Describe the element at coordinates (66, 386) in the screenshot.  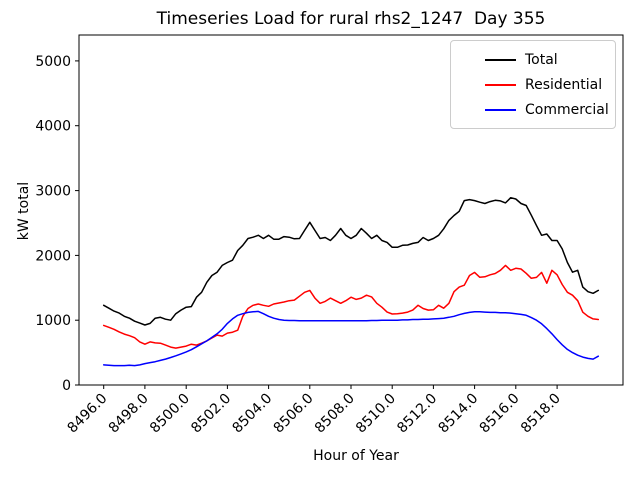
I see `y-tick-label: 0` at that location.